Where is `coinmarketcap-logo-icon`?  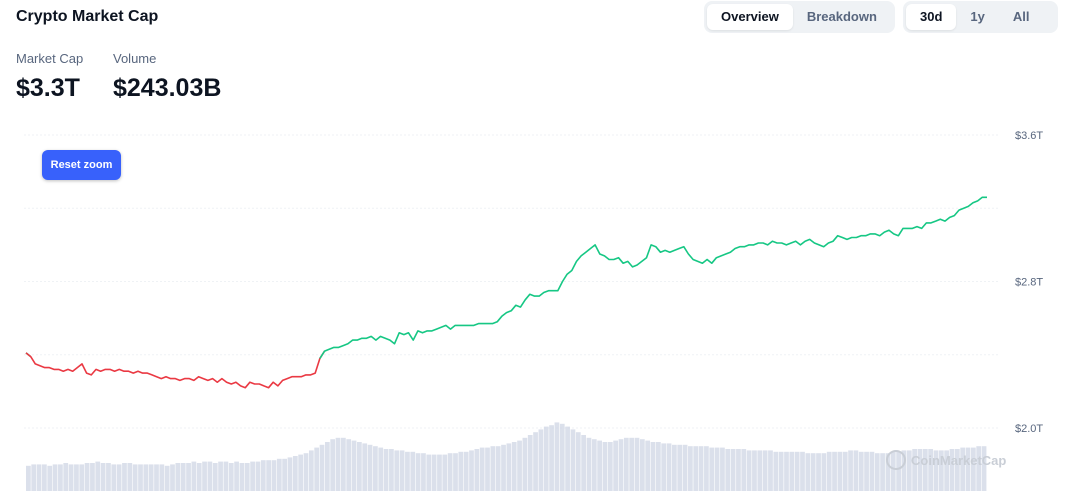 coinmarketcap-logo-icon is located at coordinates (896, 460).